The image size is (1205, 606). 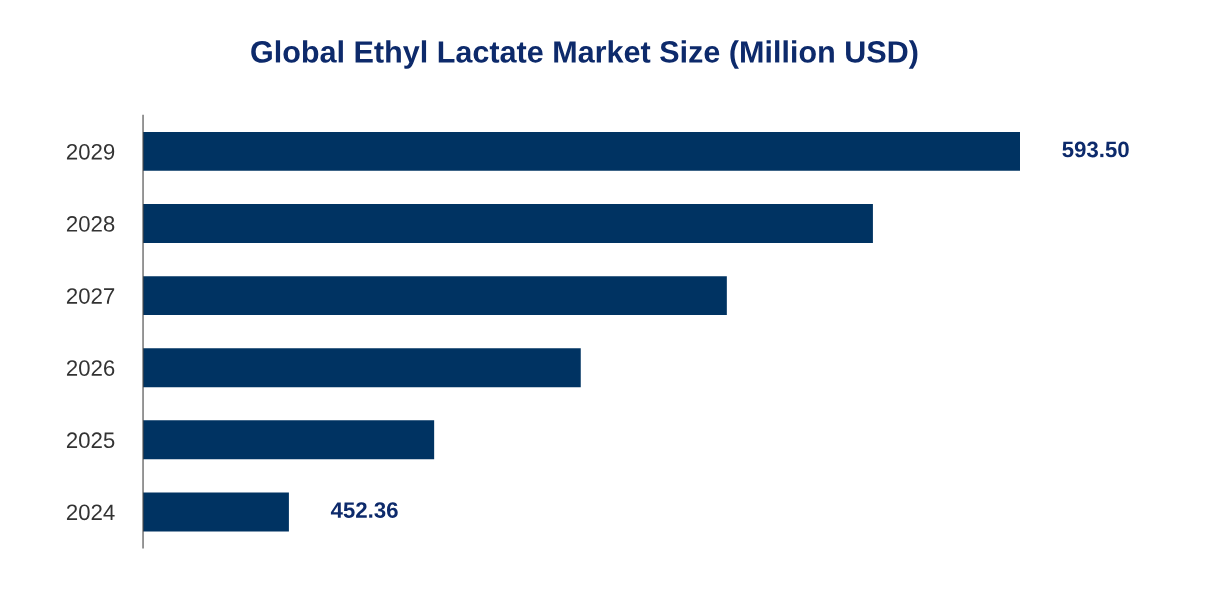 What do you see at coordinates (90, 296) in the screenshot?
I see `y-tick-label: 2027` at bounding box center [90, 296].